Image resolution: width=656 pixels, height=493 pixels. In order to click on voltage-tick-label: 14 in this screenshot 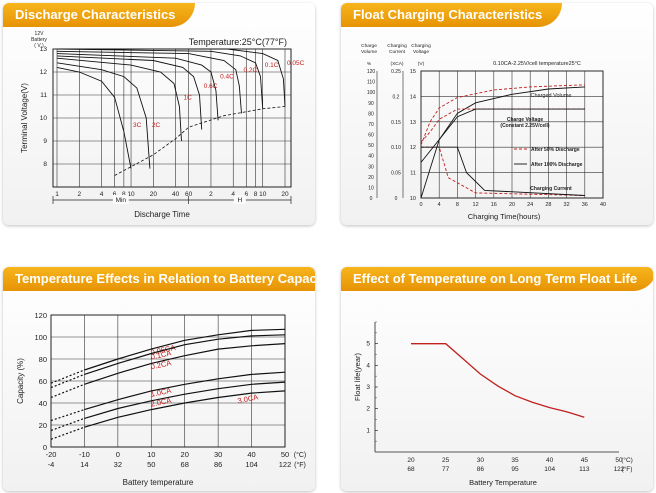, I will do `click(413, 97)`.